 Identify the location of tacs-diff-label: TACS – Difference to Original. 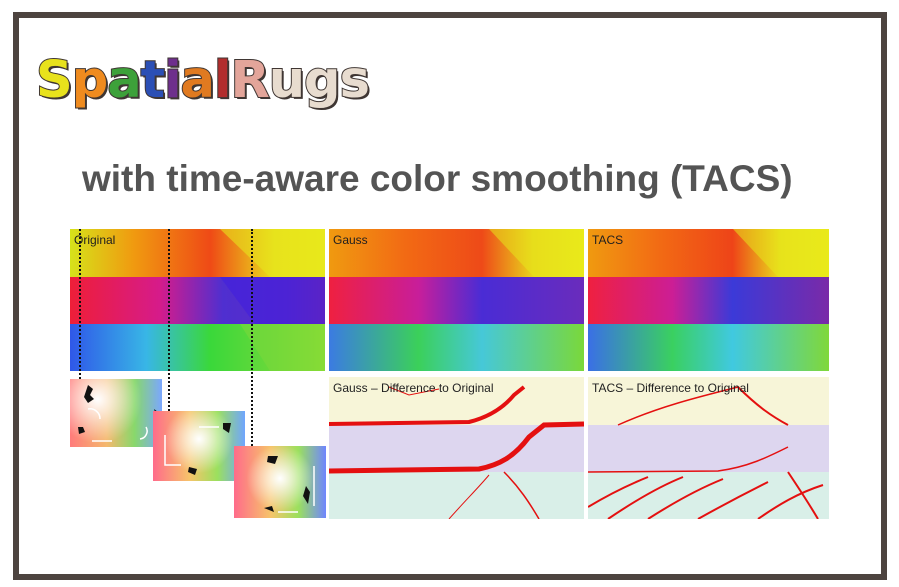
(670, 388).